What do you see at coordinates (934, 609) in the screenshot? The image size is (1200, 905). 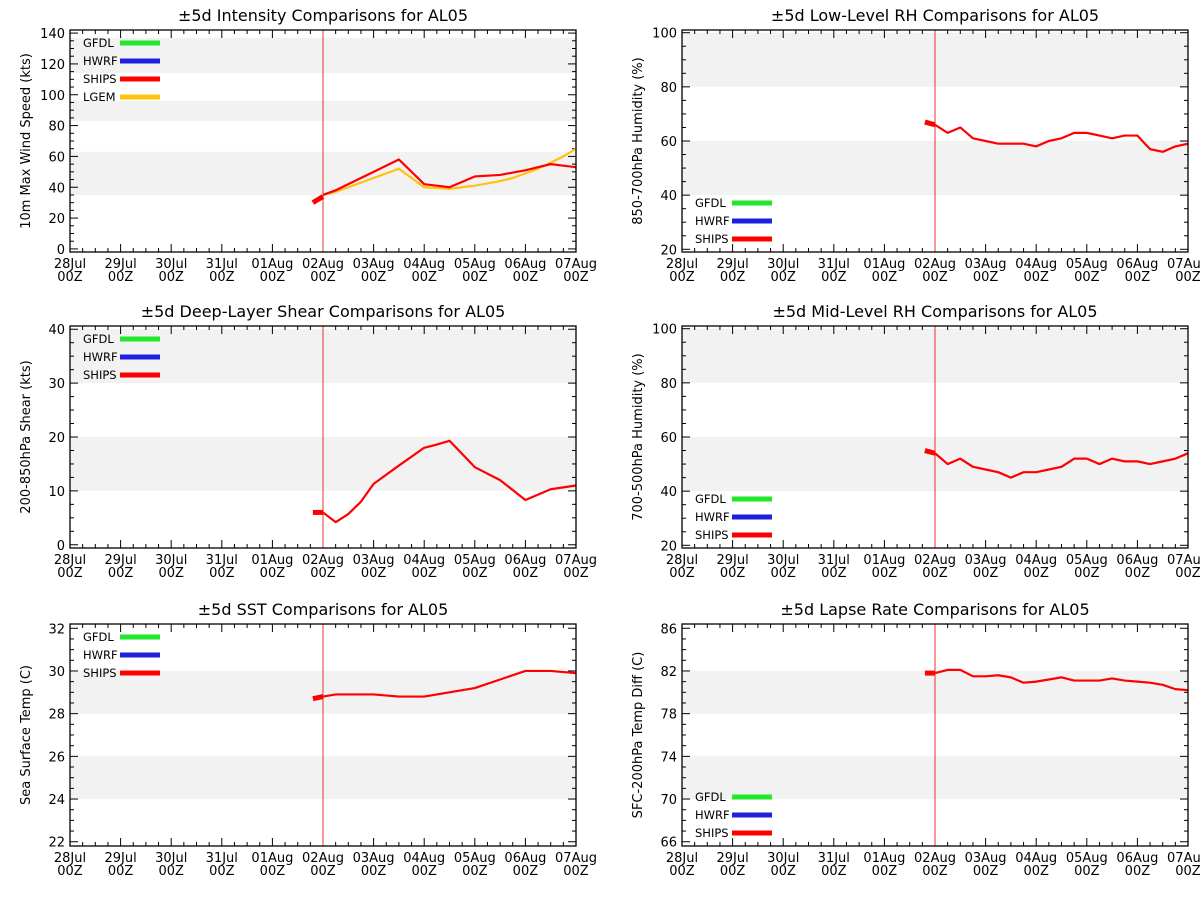 I see `chart-title: ±5d Lapse Rate Comparisons for AL05` at bounding box center [934, 609].